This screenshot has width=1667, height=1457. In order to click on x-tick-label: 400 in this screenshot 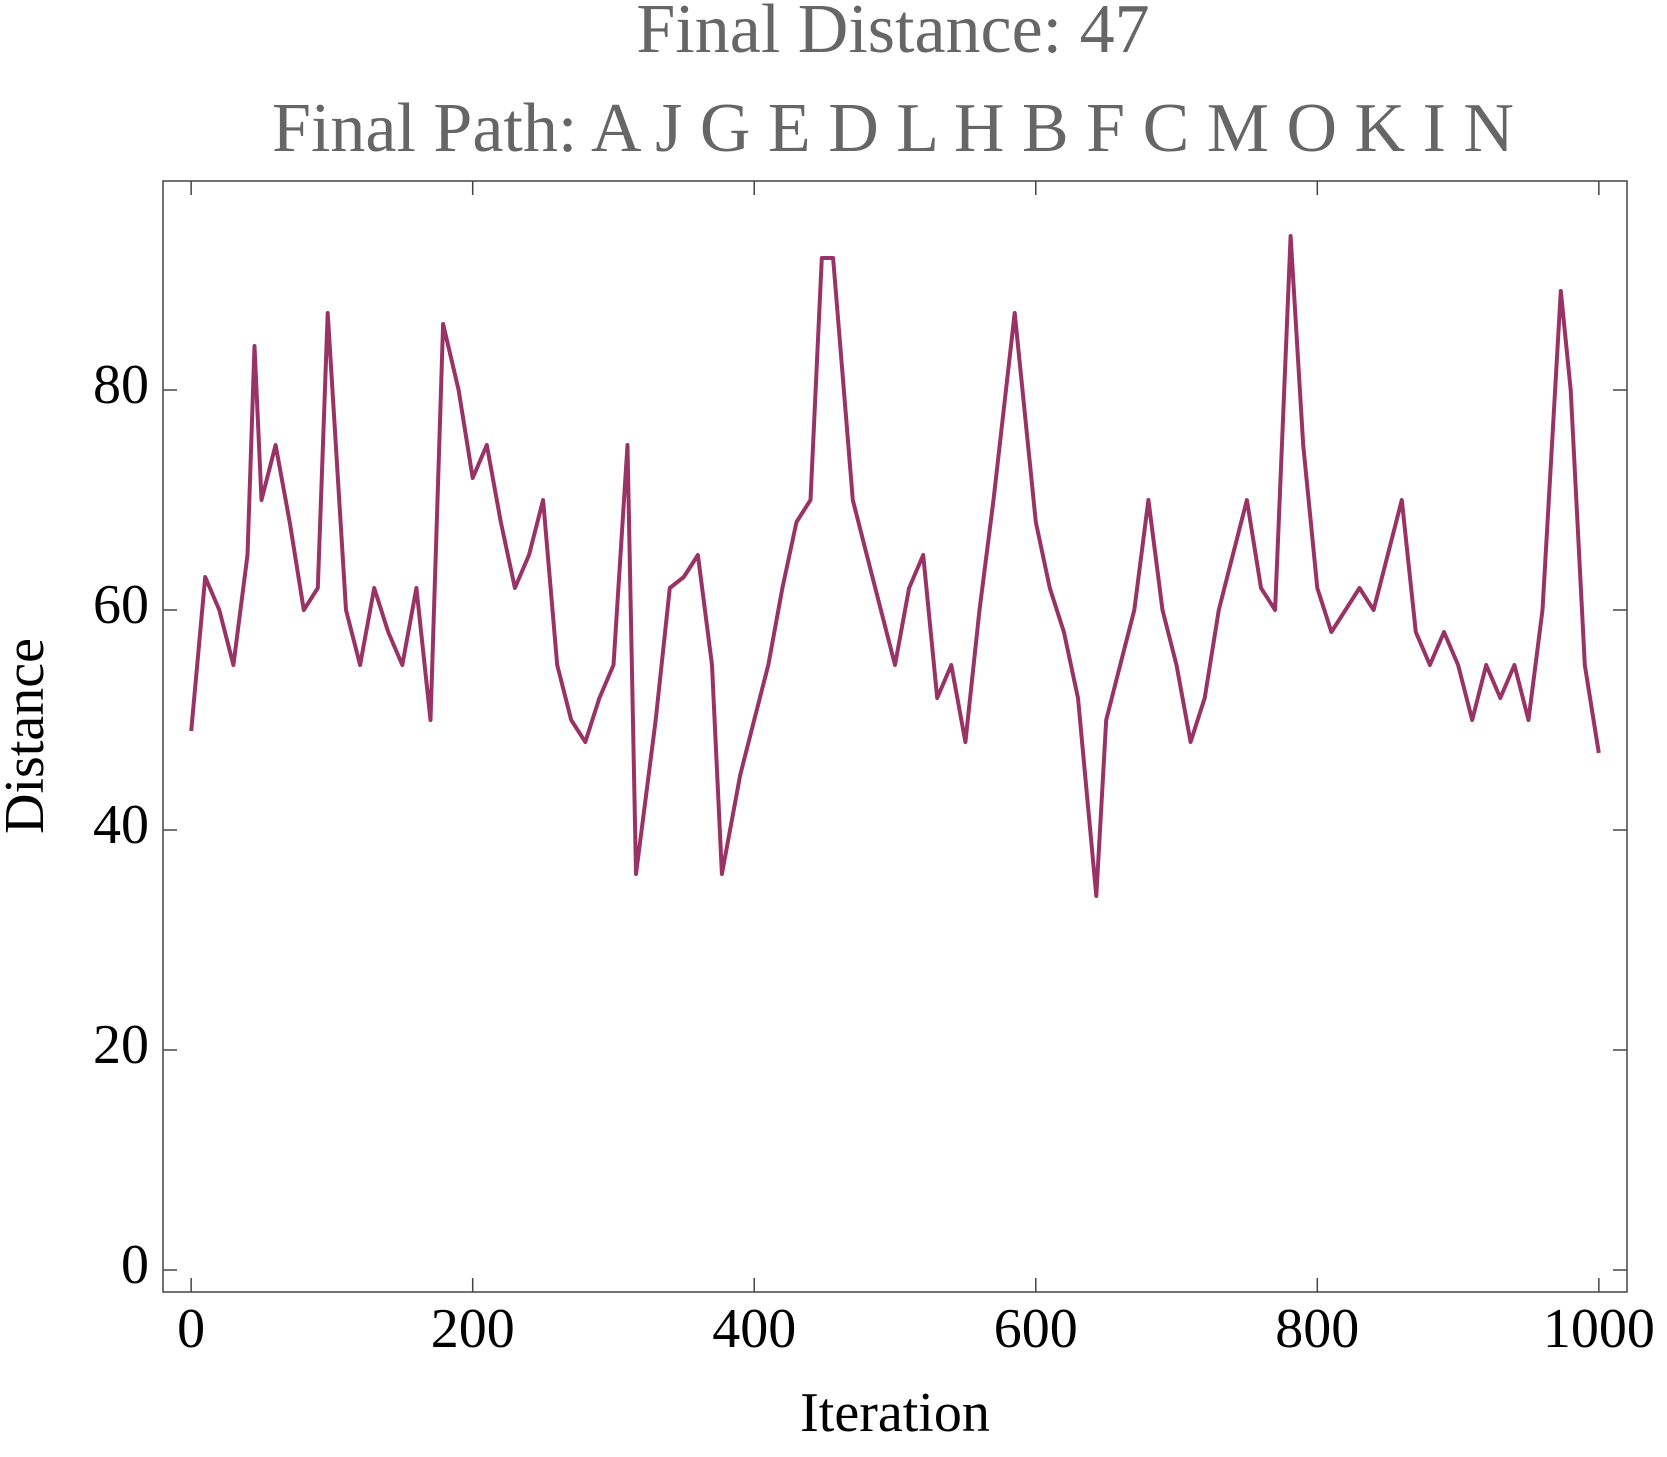, I will do `click(754, 1329)`.